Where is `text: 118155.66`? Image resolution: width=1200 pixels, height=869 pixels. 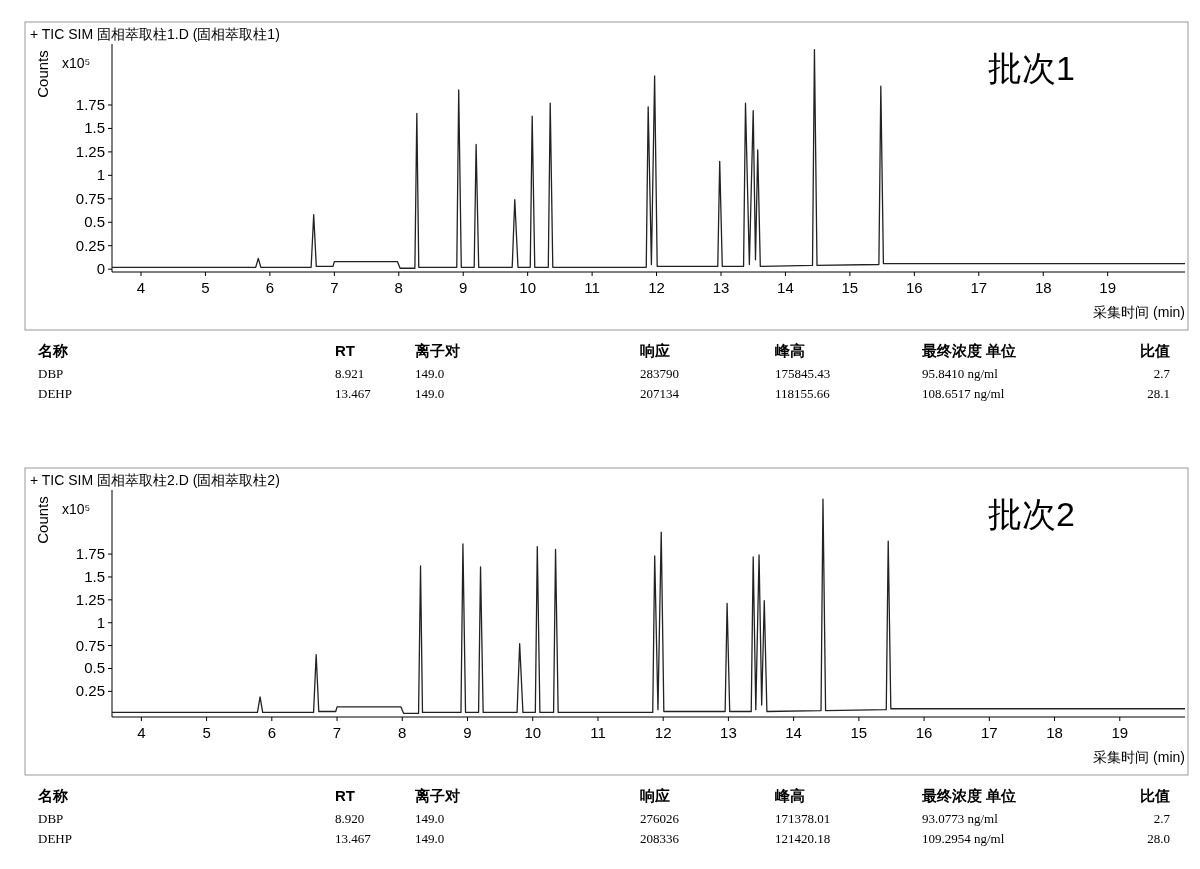
text: 118155.66 is located at coordinates (802, 393).